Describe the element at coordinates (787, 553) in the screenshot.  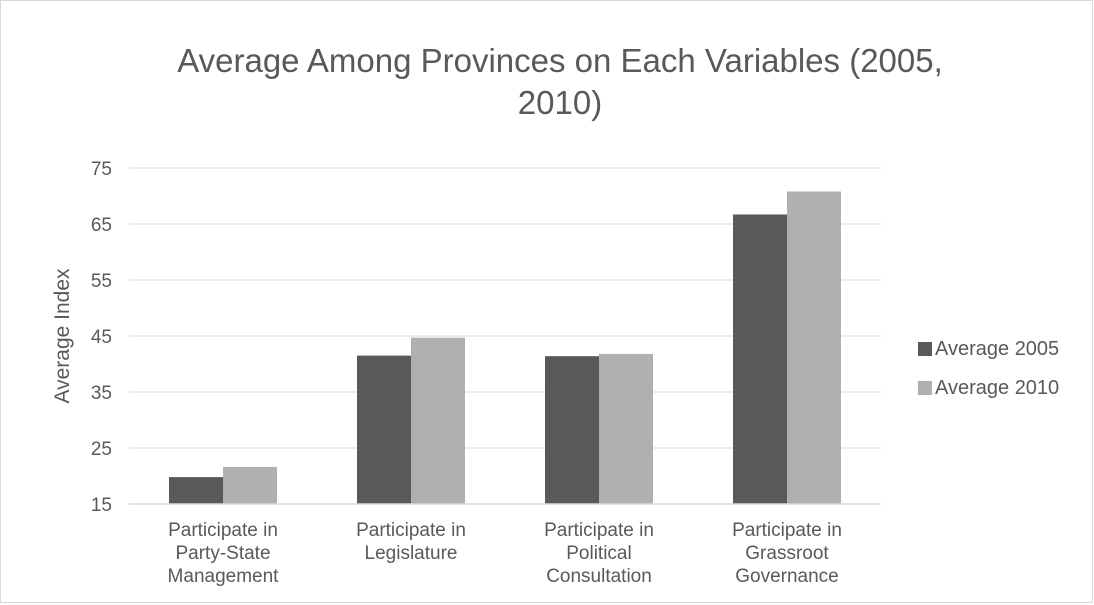
I see `x-category-label: Grassroot` at that location.